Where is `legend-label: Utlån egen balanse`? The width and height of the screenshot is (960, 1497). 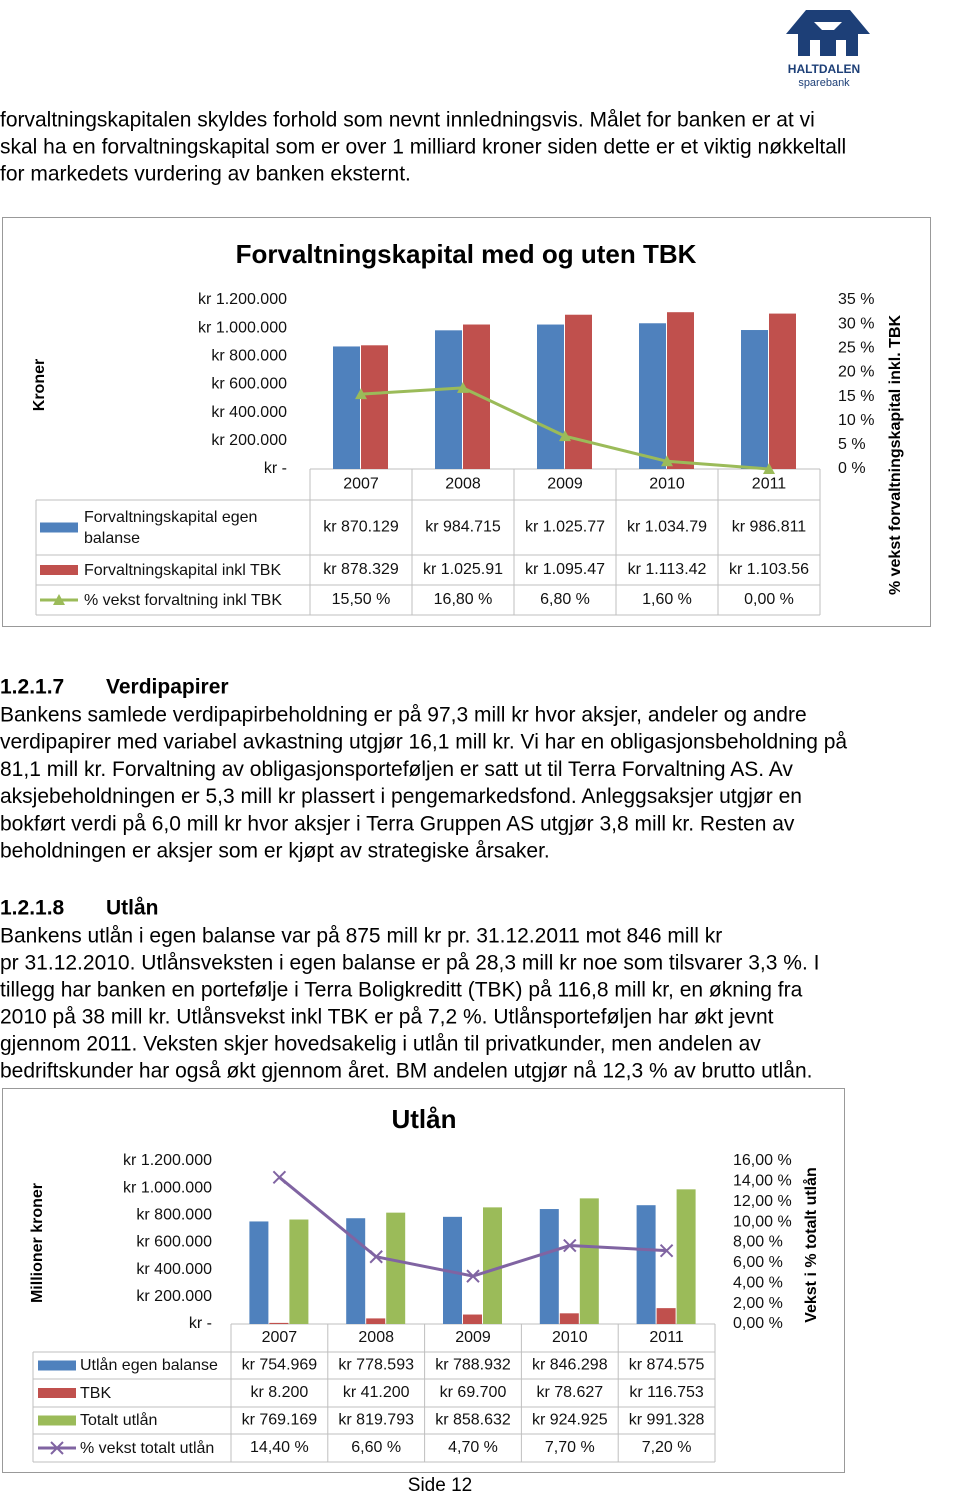 legend-label: Utlån egen balanse is located at coordinates (149, 1365).